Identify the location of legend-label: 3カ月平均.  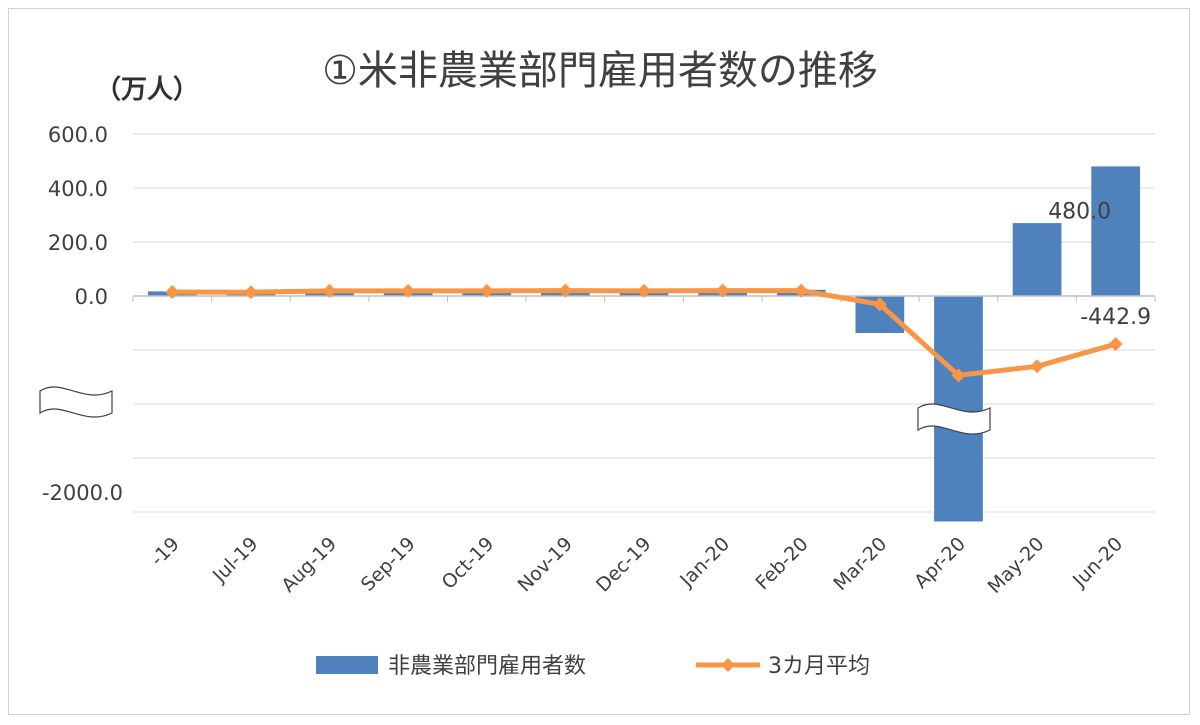
(819, 666).